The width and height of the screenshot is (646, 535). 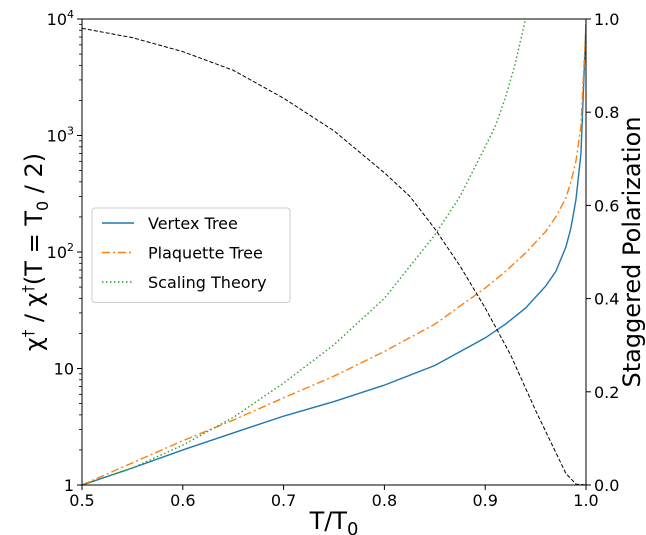 What do you see at coordinates (193, 223) in the screenshot?
I see `legend-label: Vertex Tree` at bounding box center [193, 223].